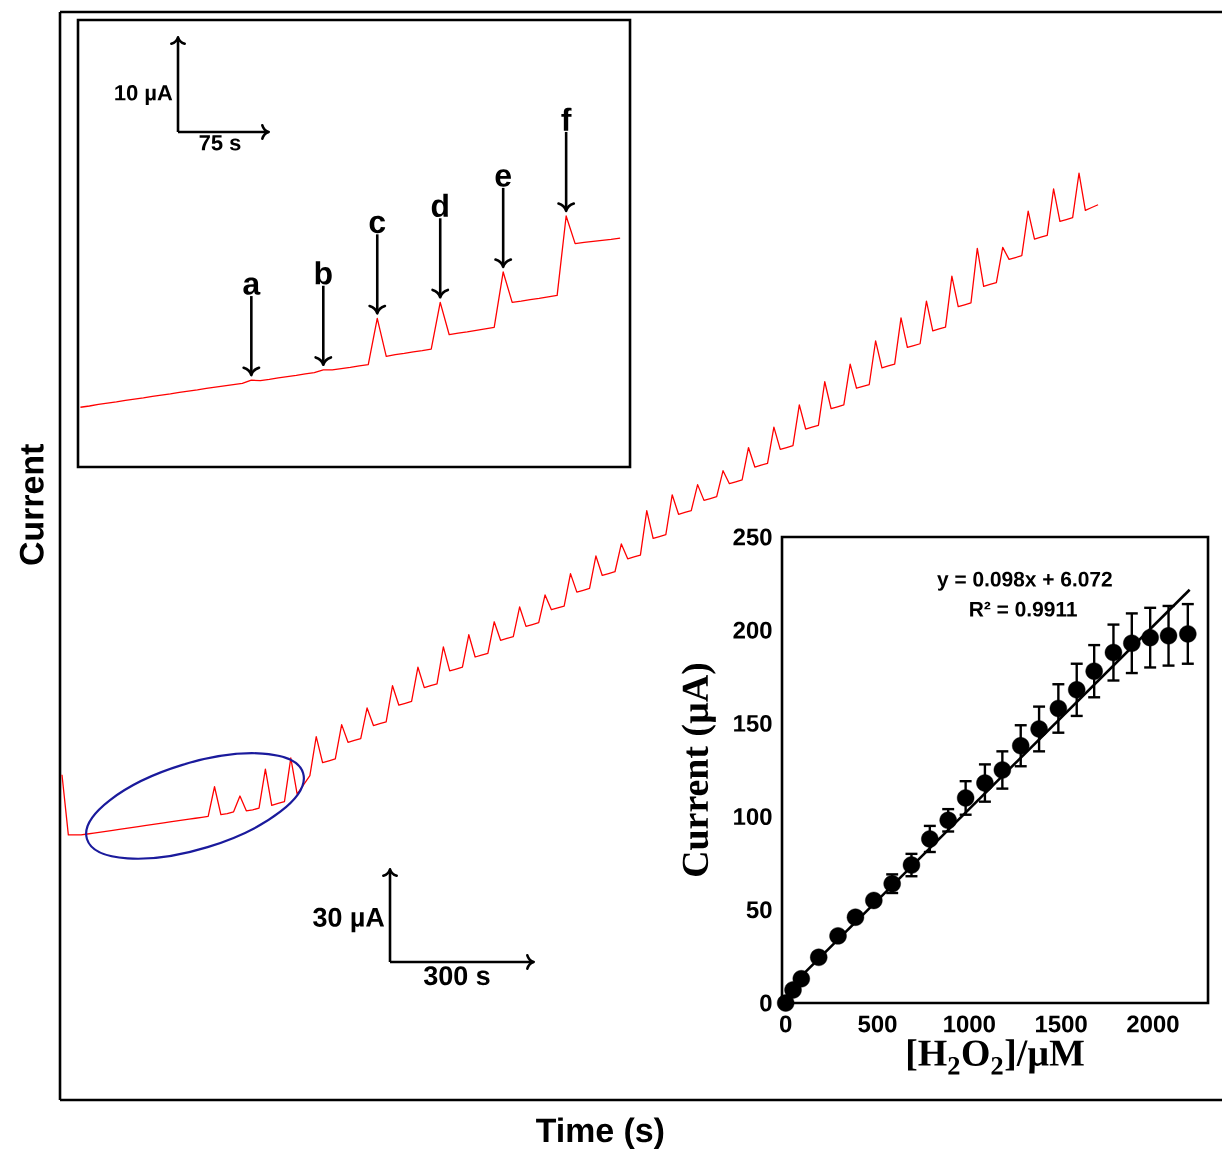 This screenshot has width=1222, height=1162. I want to click on y-axis-title: Current, so click(31, 504).